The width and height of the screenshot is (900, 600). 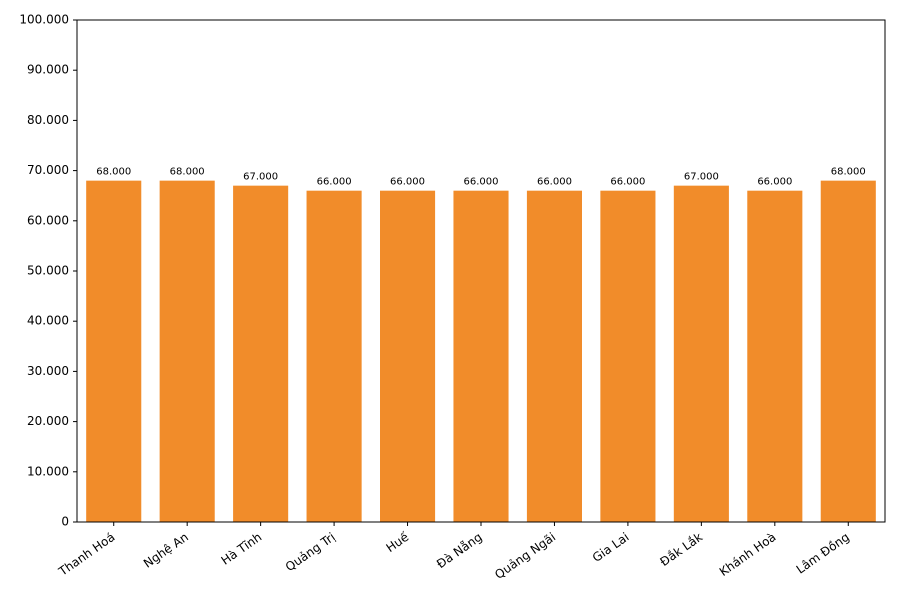 What do you see at coordinates (48, 170) in the screenshot?
I see `y-tick-label: 70.000` at bounding box center [48, 170].